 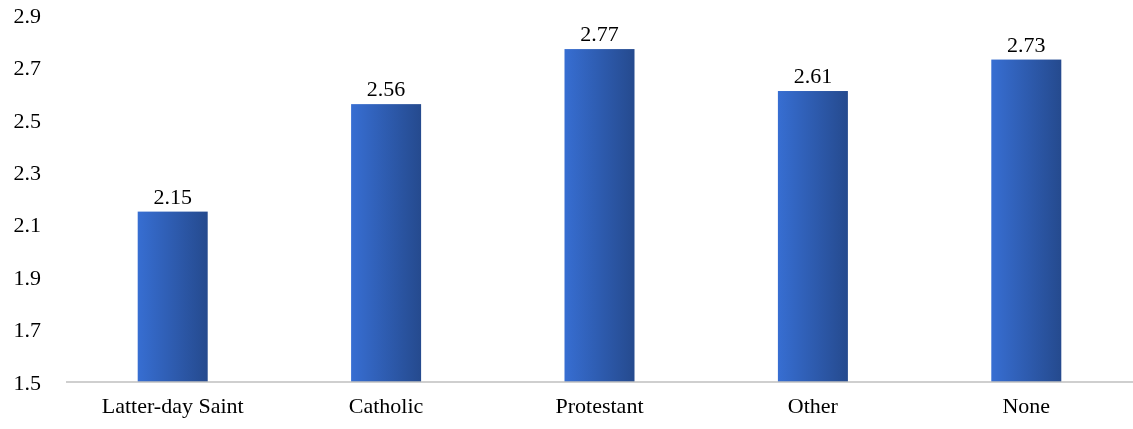 What do you see at coordinates (27, 172) in the screenshot?
I see `y-tick-label: 2.3` at bounding box center [27, 172].